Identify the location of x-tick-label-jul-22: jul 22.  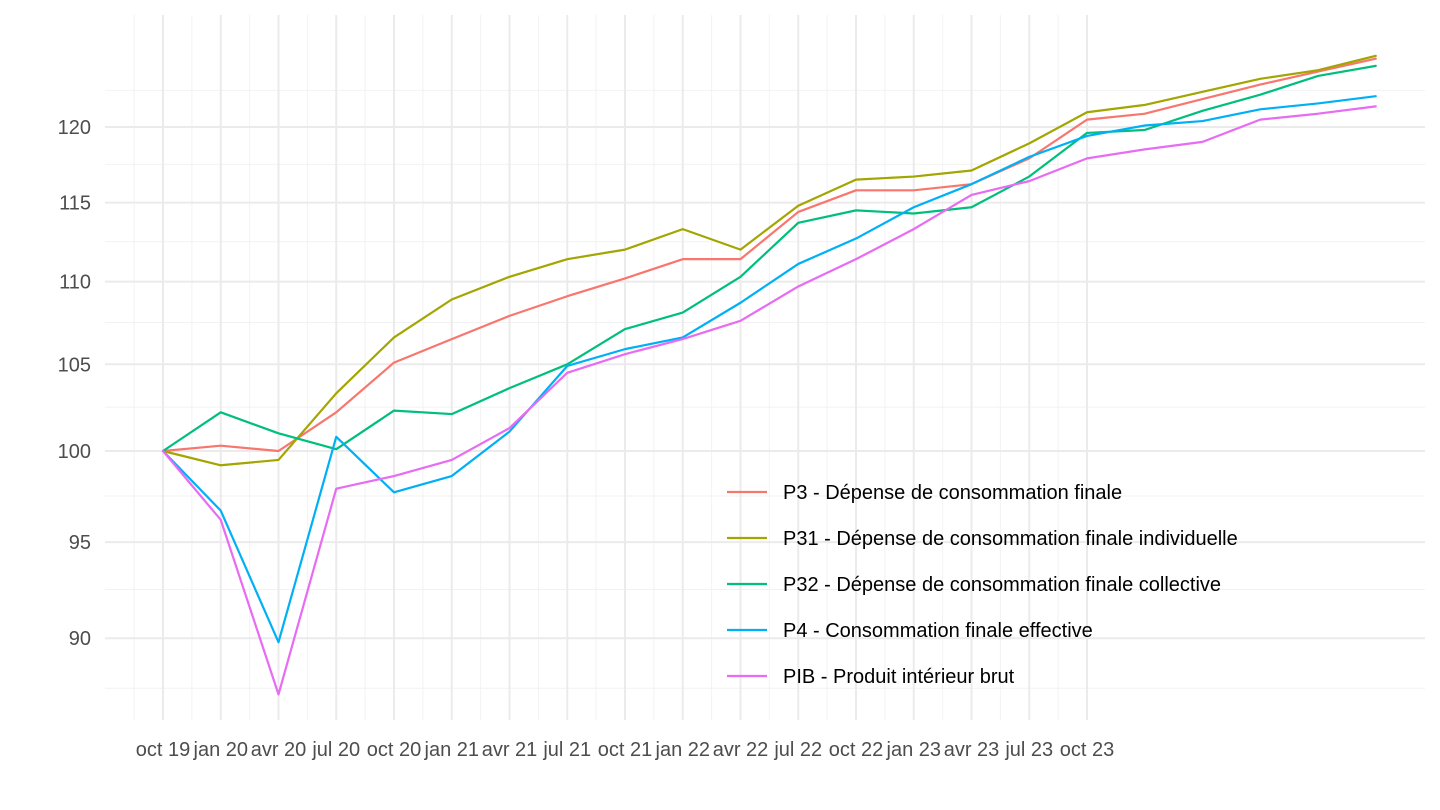
(797, 750).